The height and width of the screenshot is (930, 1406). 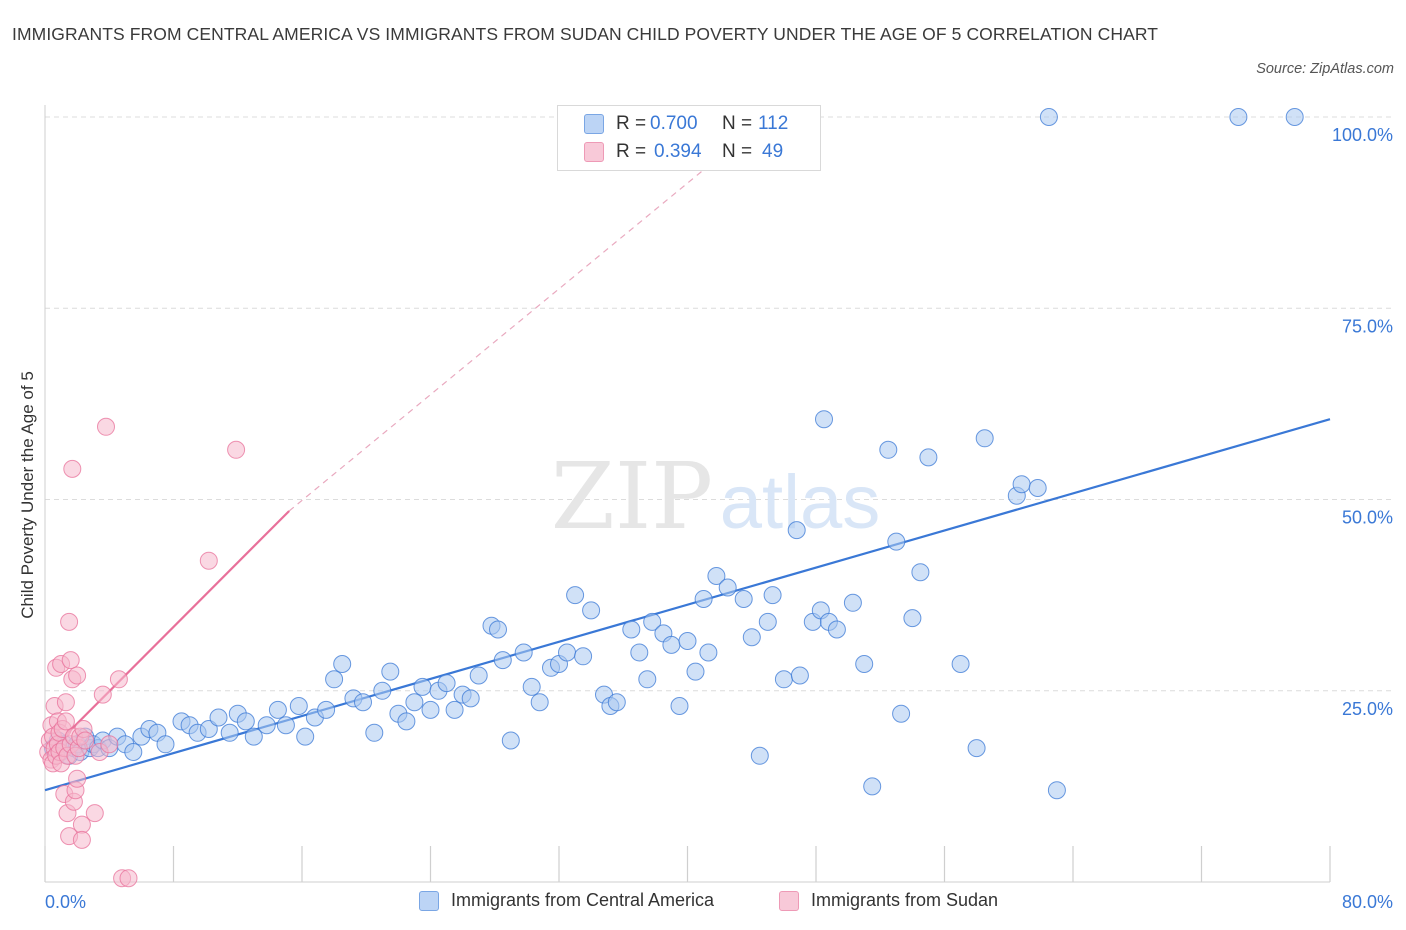 What do you see at coordinates (1367, 326) in the screenshot?
I see `y-tick-label: 75.0%` at bounding box center [1367, 326].